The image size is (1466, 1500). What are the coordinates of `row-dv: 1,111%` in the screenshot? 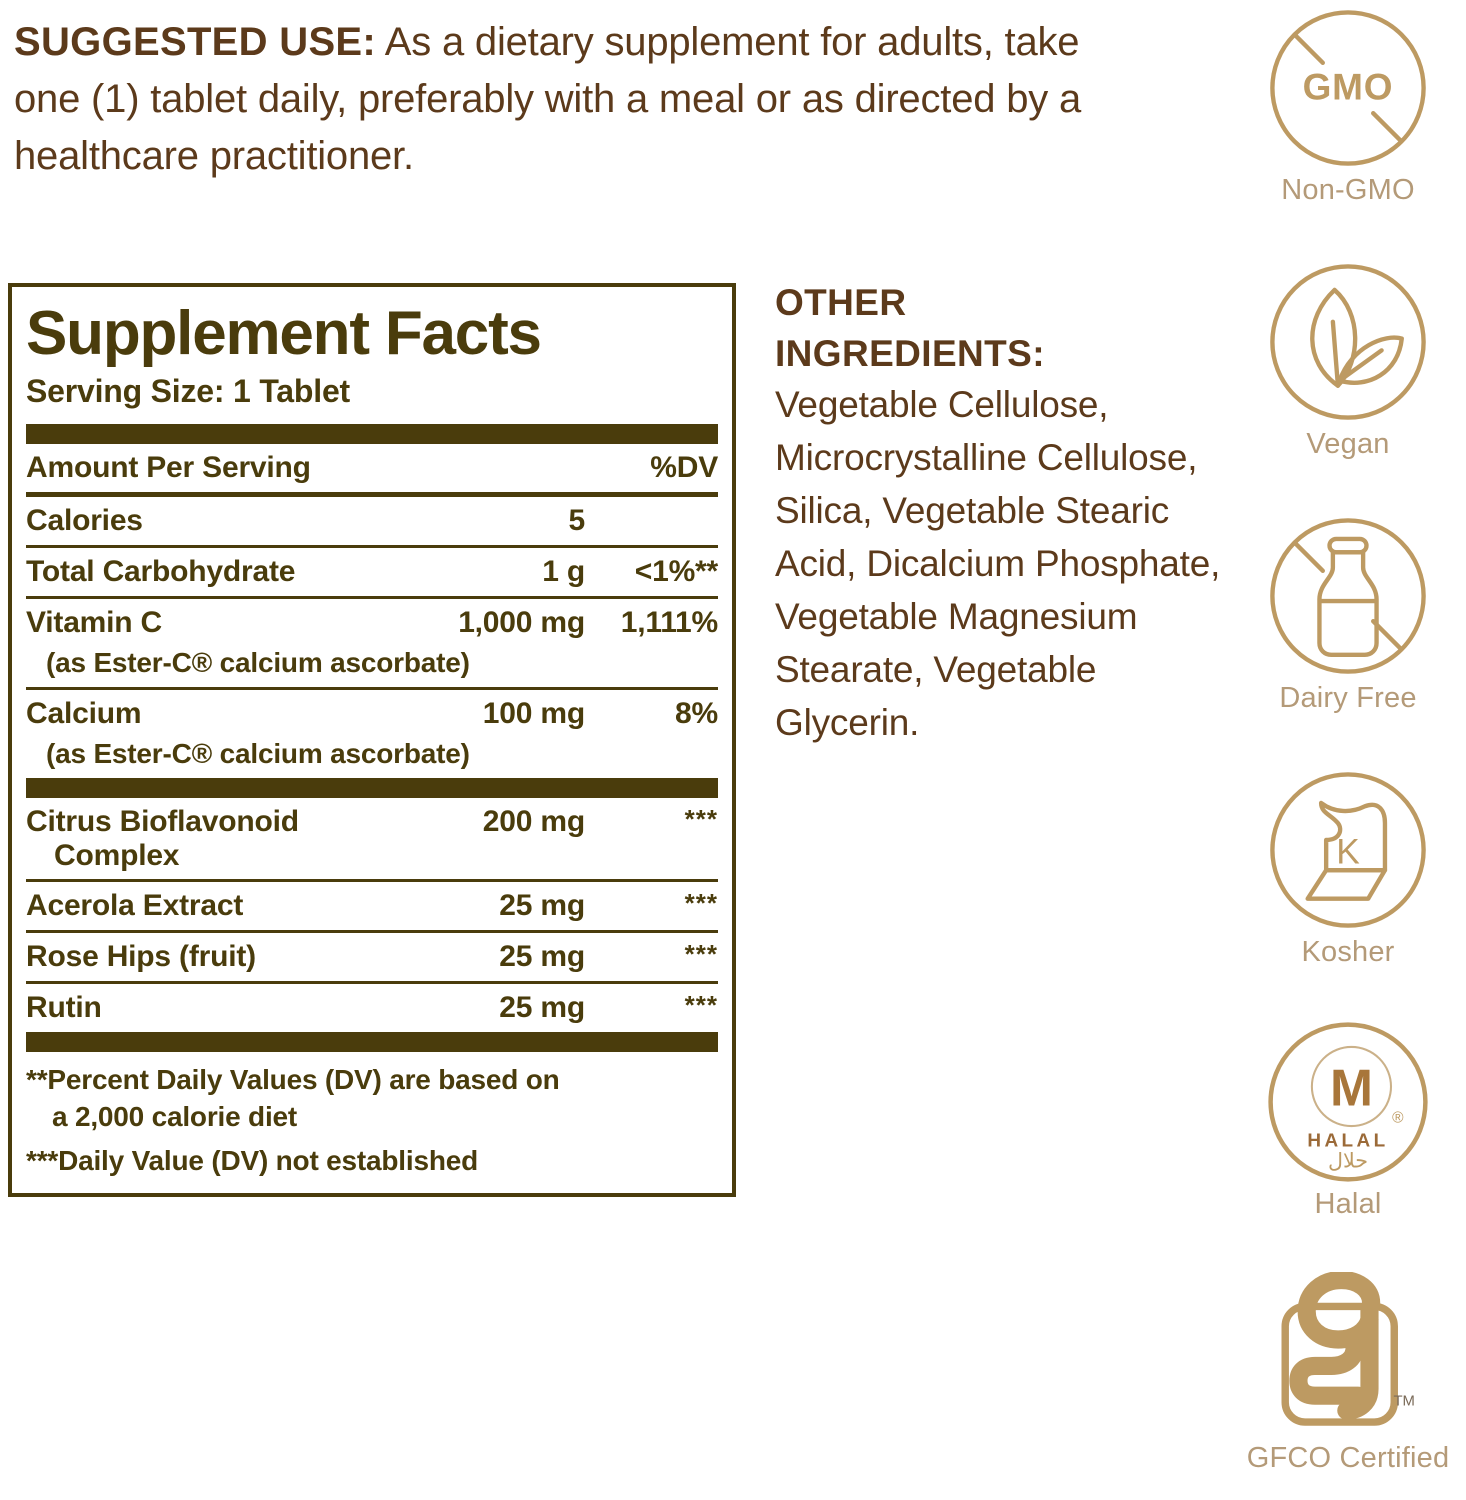 It's located at (669, 622).